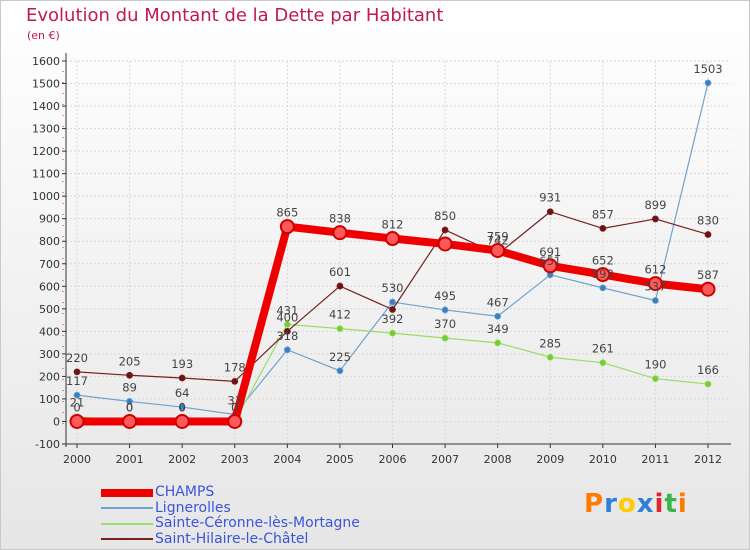 This screenshot has height=550, width=750. I want to click on legend-label: Saint-Hilaire-le-Châtel, so click(232, 538).